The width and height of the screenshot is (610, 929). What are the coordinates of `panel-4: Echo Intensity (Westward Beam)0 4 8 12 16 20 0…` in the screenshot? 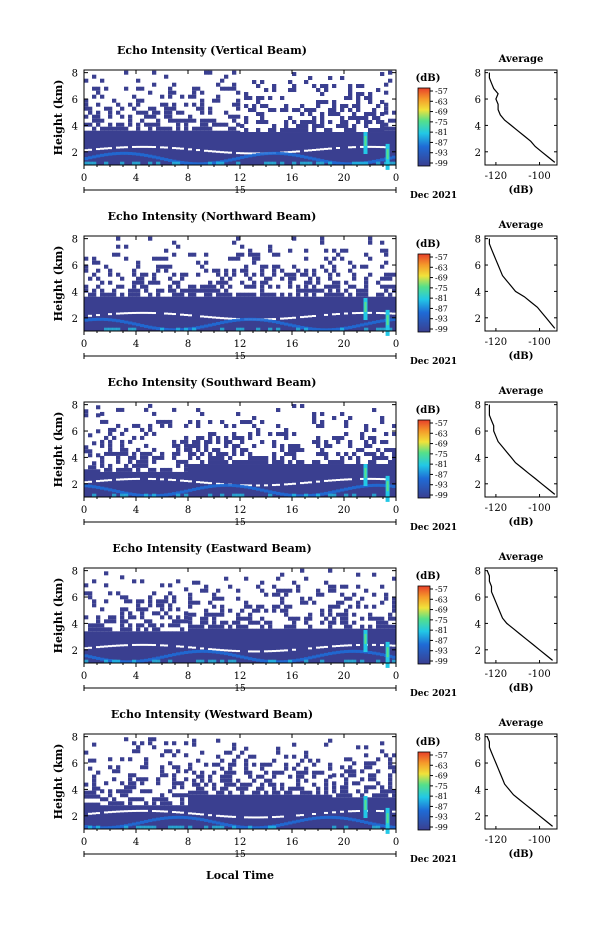 It's located at (305, 786).